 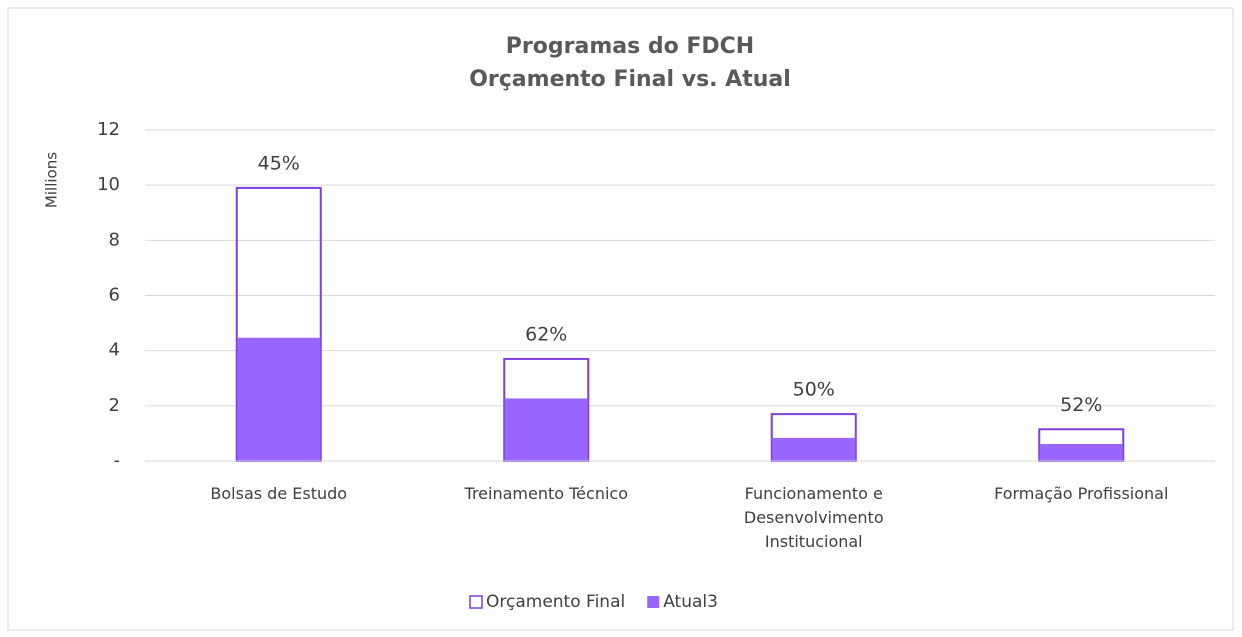 I want to click on annotation: 50%, so click(x=814, y=390).